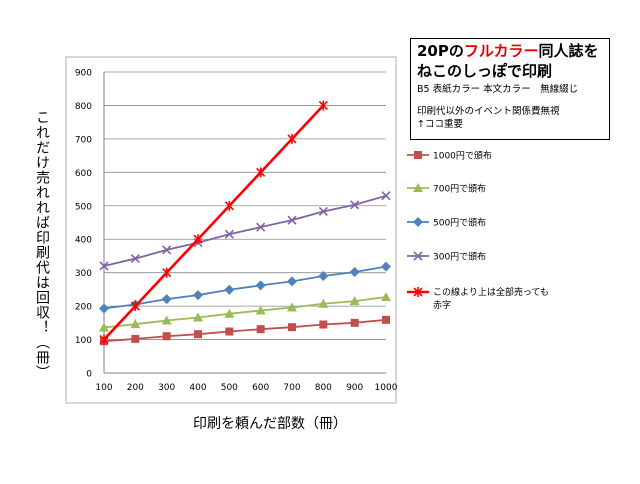  Describe the element at coordinates (485, 71) in the screenshot. I see `annotation-title-line2: ねこのしっぽで印刷` at that location.